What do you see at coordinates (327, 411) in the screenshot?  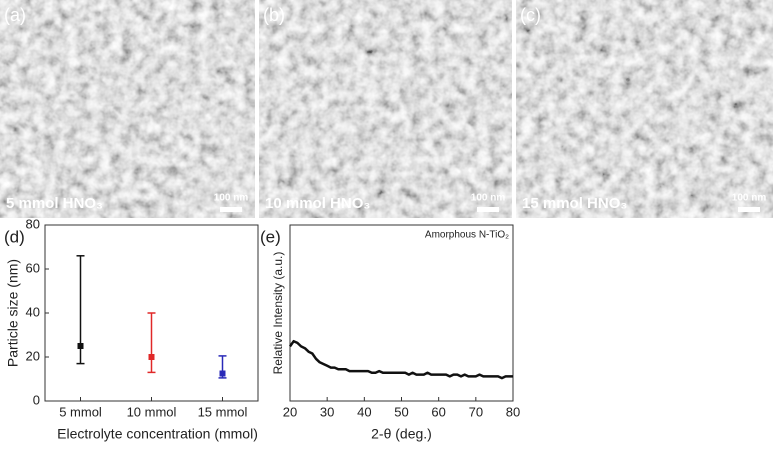 I see `x-tick-label: 30` at bounding box center [327, 411].